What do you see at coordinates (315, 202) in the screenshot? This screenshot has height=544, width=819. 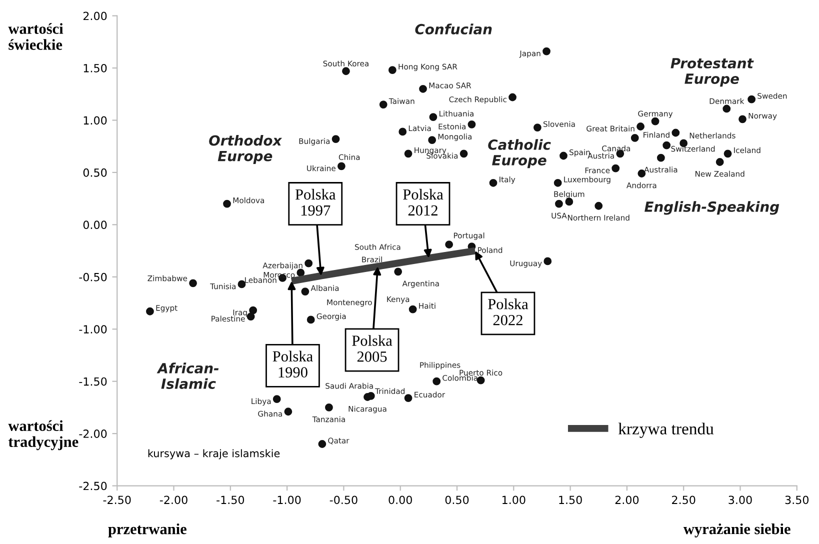 I see `annotation: Polska 1997` at bounding box center [315, 202].